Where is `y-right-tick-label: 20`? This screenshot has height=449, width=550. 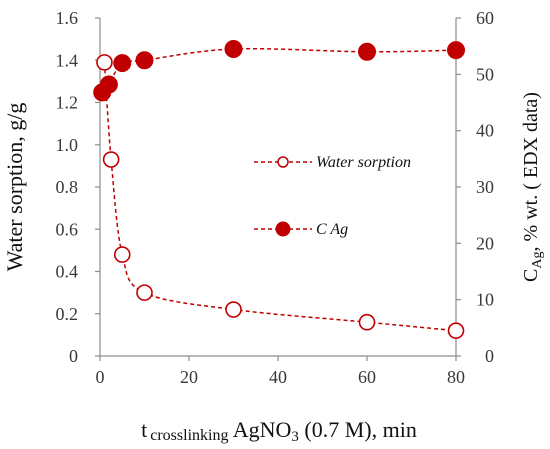 y-right-tick-label: 20 is located at coordinates (485, 243).